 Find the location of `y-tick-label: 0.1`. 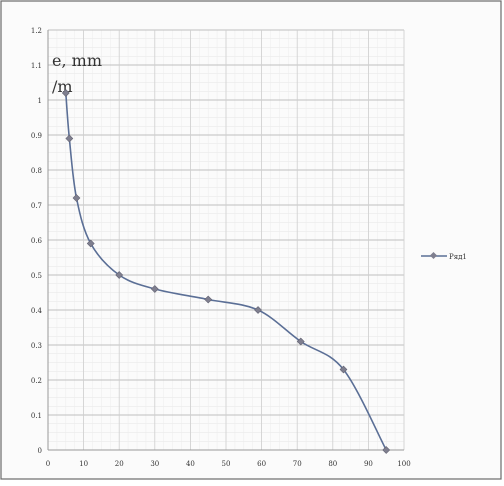

y-tick-label: 0.1 is located at coordinates (36, 416).